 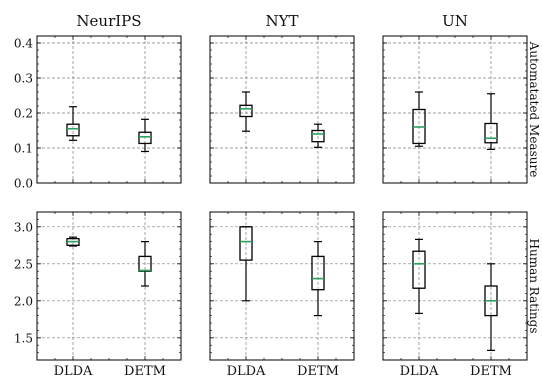 What do you see at coordinates (534, 109) in the screenshot?
I see `row-label: Automatated Measure` at bounding box center [534, 109].